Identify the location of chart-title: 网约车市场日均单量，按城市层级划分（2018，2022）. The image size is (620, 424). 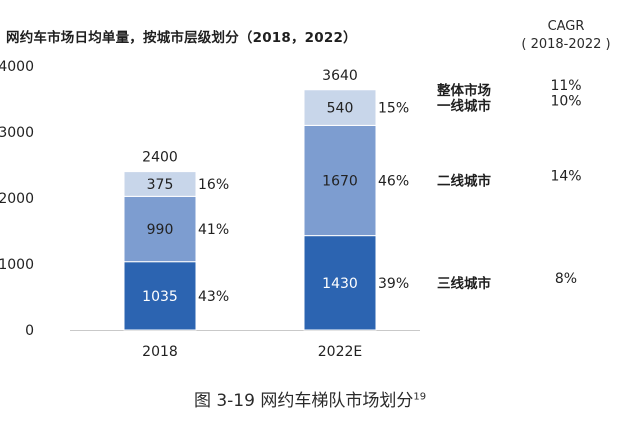
(181, 38).